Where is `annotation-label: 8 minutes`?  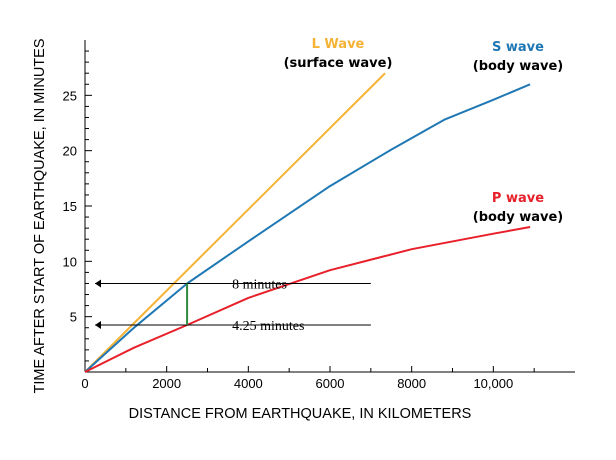
annotation-label: 8 minutes is located at coordinates (259, 284).